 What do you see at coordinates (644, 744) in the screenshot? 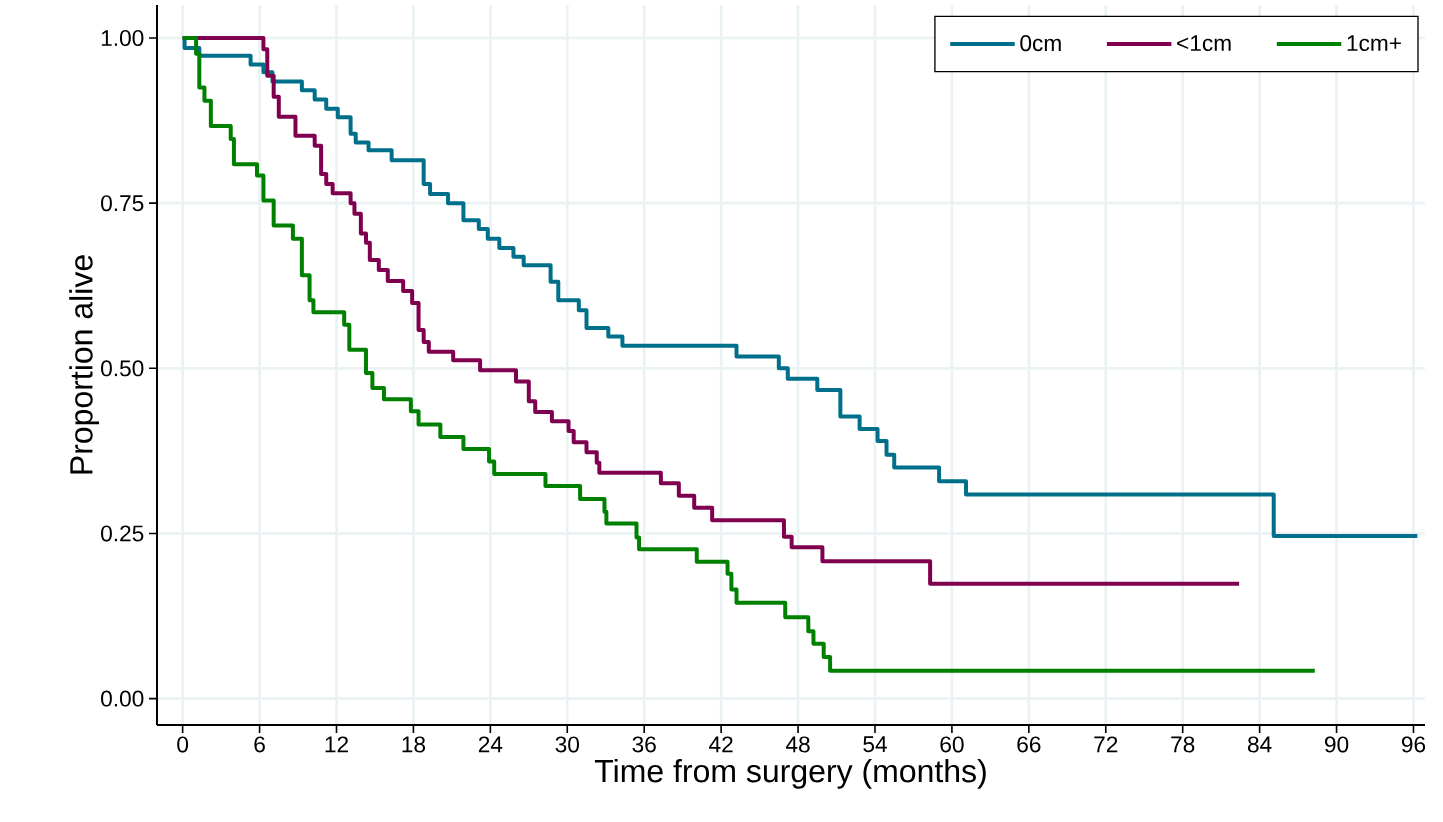
I see `x-tick-label: 36` at bounding box center [644, 744].